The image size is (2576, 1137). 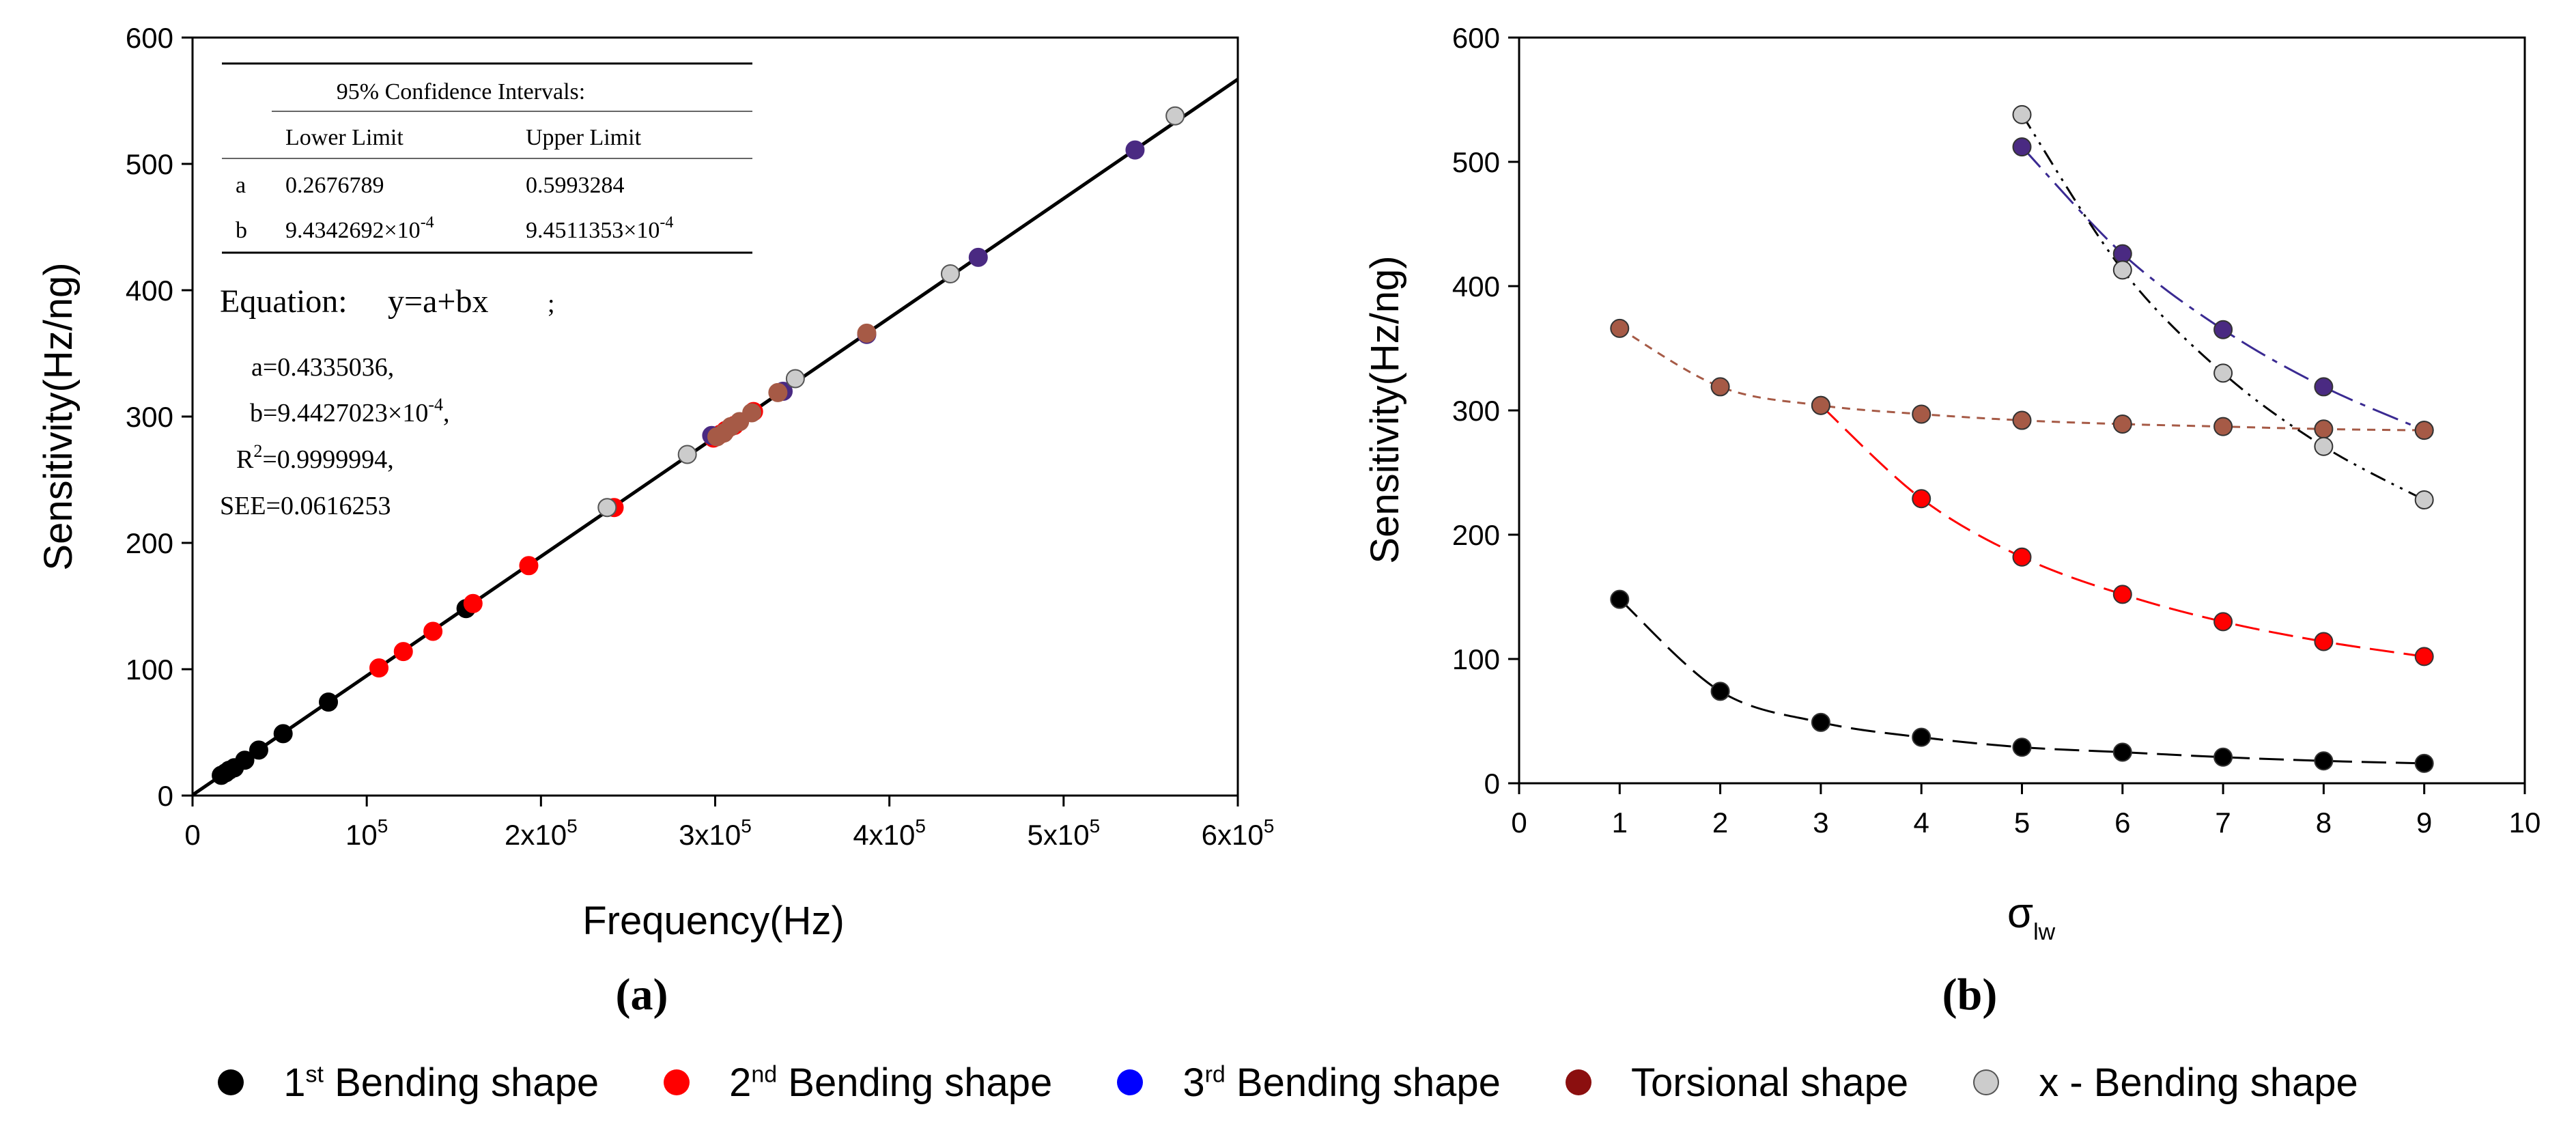 I want to click on table-row-b-upper-base: 9.4511353×10, so click(x=593, y=231).